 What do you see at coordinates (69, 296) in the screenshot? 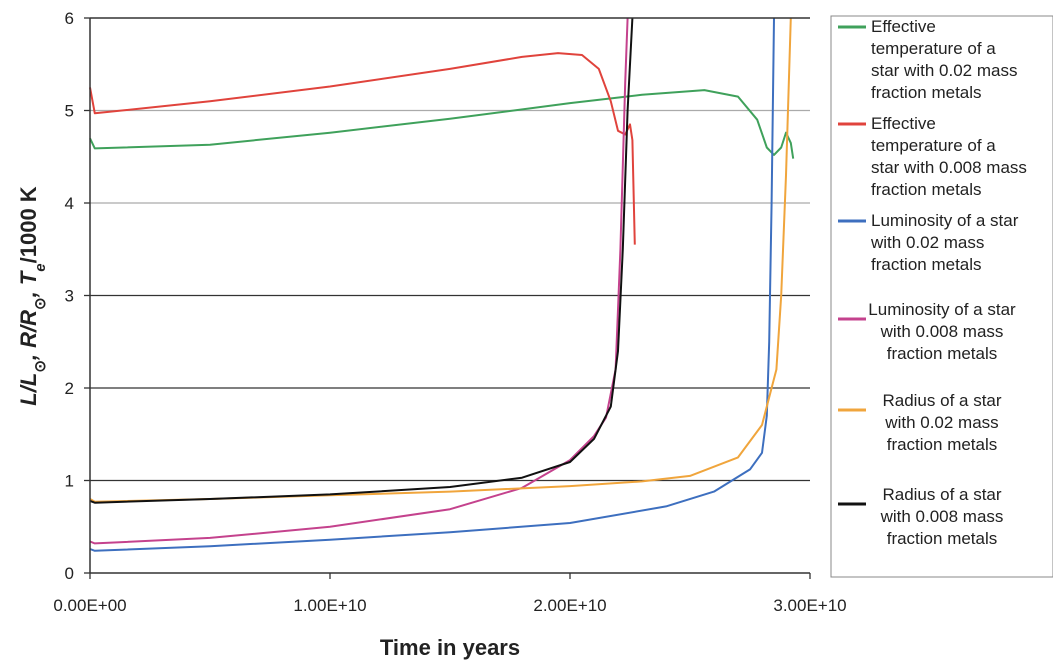
I see `y-tick-label: 3` at bounding box center [69, 296].